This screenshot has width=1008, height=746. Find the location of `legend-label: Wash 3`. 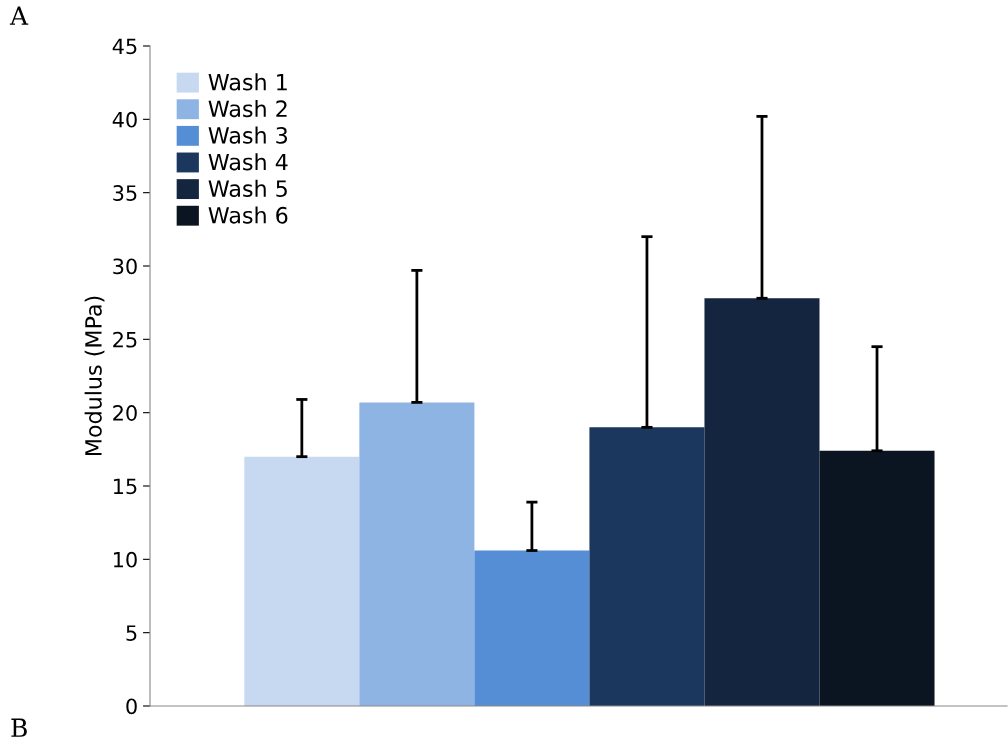

legend-label: Wash 3 is located at coordinates (248, 135).